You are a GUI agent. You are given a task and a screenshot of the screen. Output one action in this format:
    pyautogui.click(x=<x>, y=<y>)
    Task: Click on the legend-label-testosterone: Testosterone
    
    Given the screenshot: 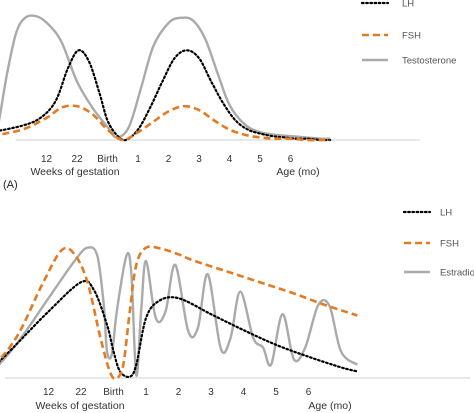 What is the action you would take?
    pyautogui.click(x=429, y=61)
    